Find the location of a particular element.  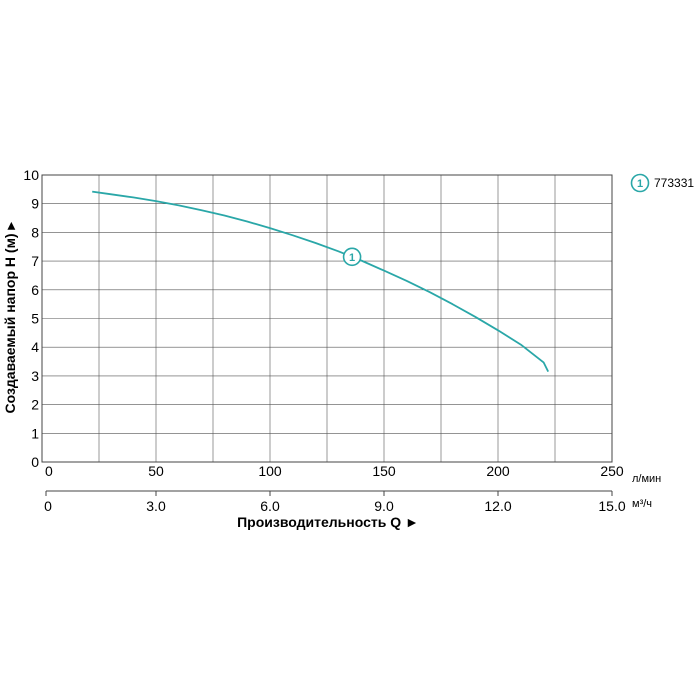

y-tick-label: 10 is located at coordinates (31, 175).